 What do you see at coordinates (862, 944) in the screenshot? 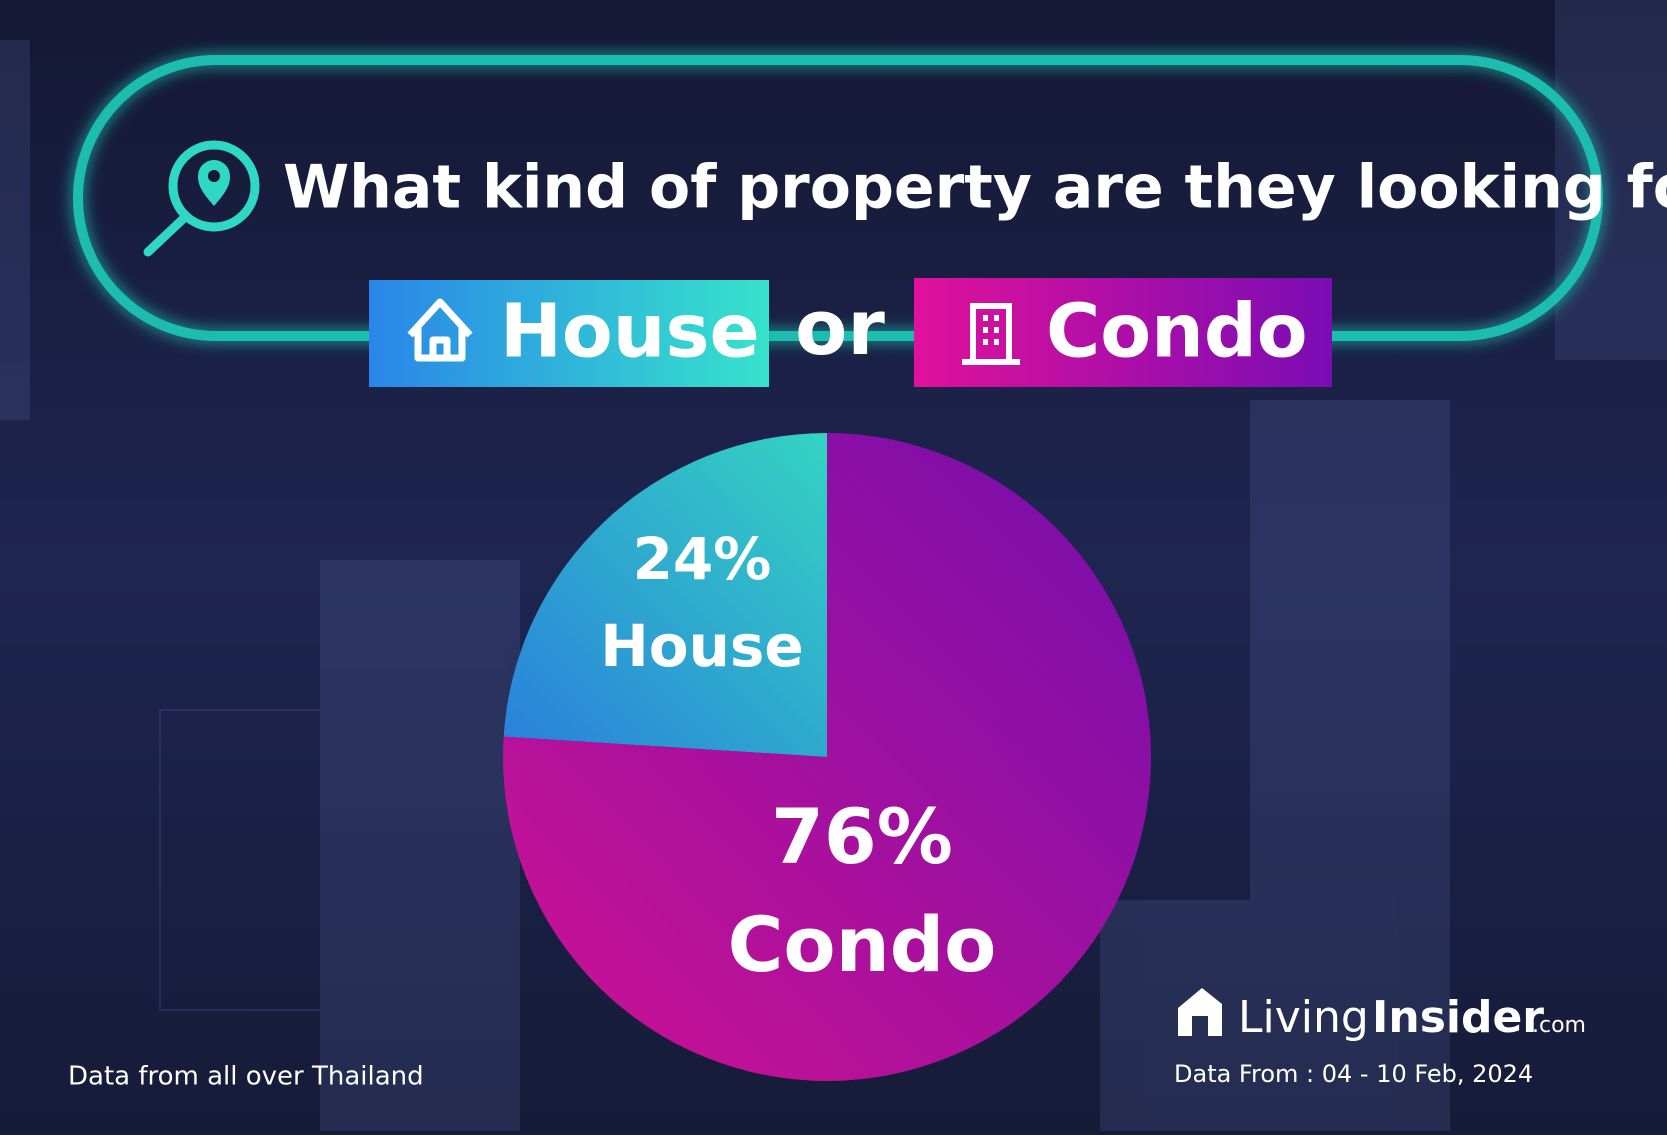
I see `slice-category-label: Condo` at bounding box center [862, 944].